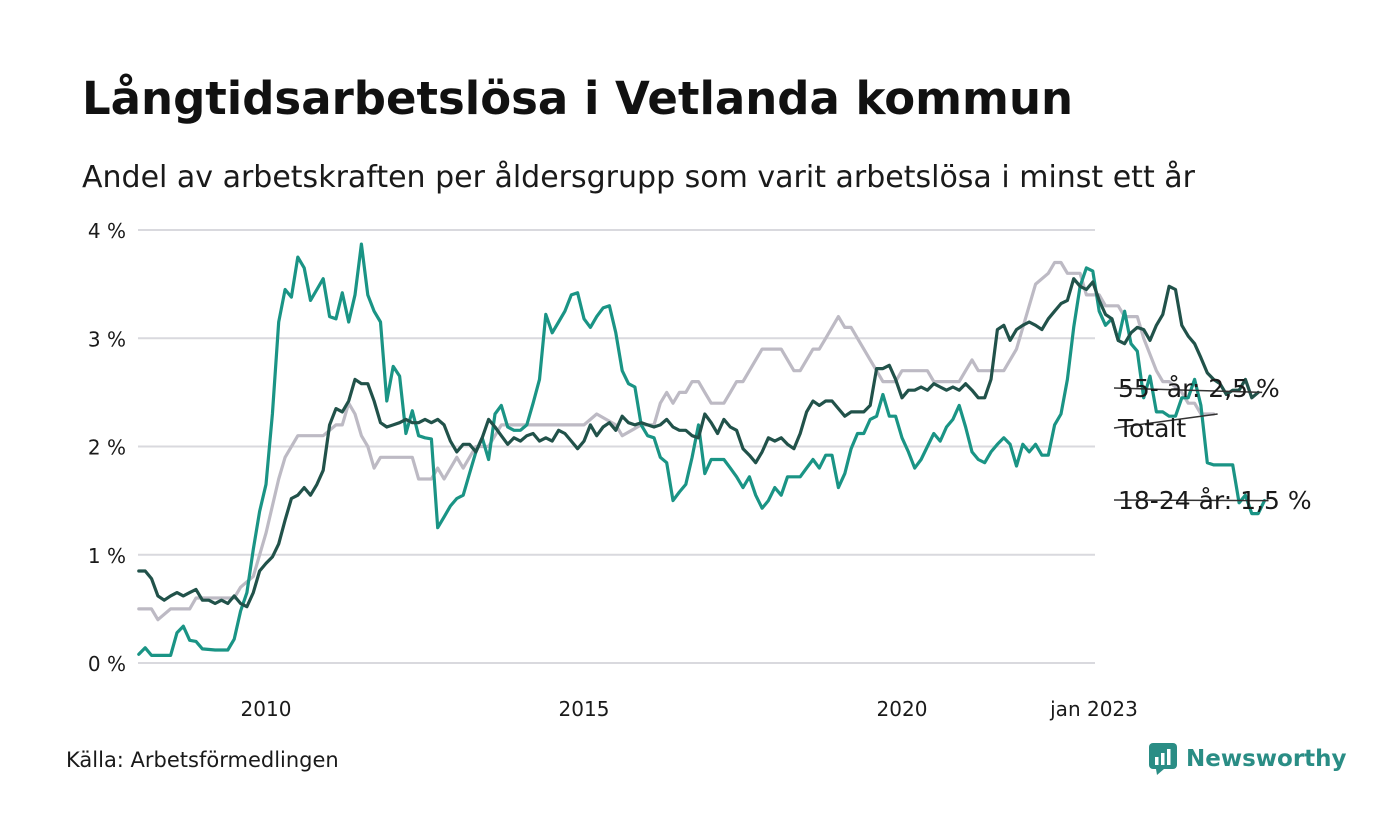 This screenshot has height=840, width=1400. Describe the element at coordinates (107, 556) in the screenshot. I see `y-tick-label: 1 %` at that location.